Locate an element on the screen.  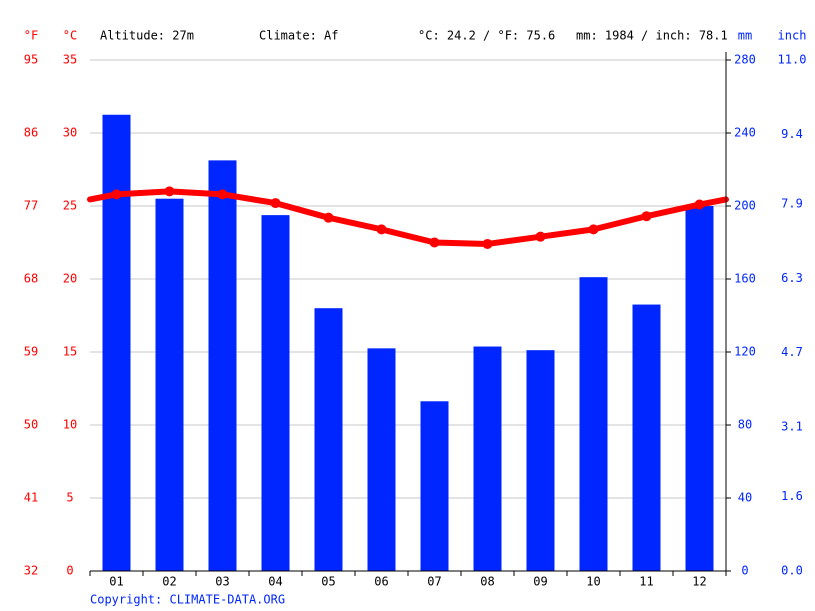
c-tick-label: 30 is located at coordinates (70, 133).